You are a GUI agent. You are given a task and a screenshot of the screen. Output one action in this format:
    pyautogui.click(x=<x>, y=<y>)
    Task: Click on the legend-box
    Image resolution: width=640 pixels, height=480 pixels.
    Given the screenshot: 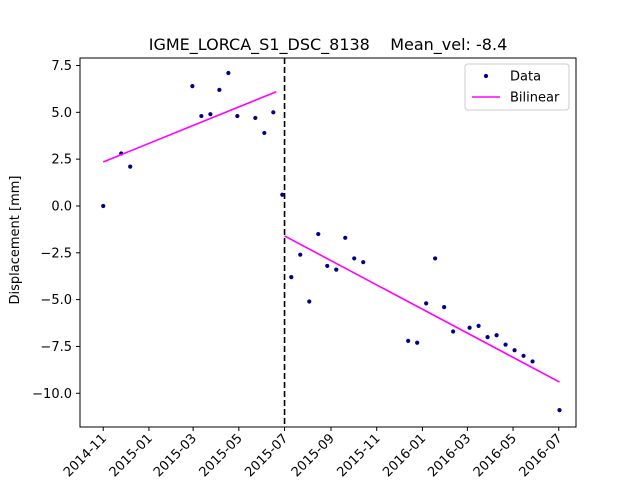 What is the action you would take?
    pyautogui.click(x=517, y=87)
    